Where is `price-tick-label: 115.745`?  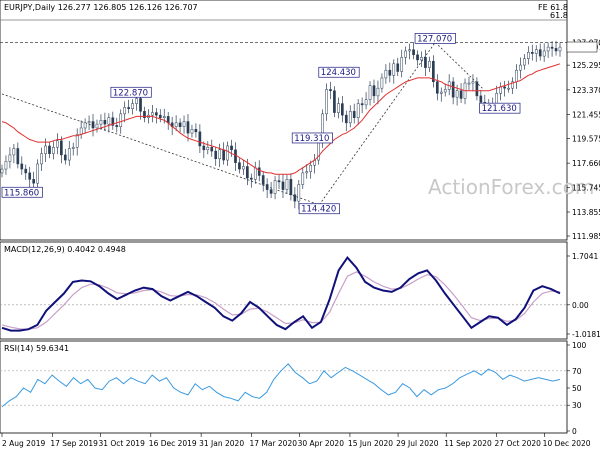
price-tick-label: 115.745 is located at coordinates (586, 188).